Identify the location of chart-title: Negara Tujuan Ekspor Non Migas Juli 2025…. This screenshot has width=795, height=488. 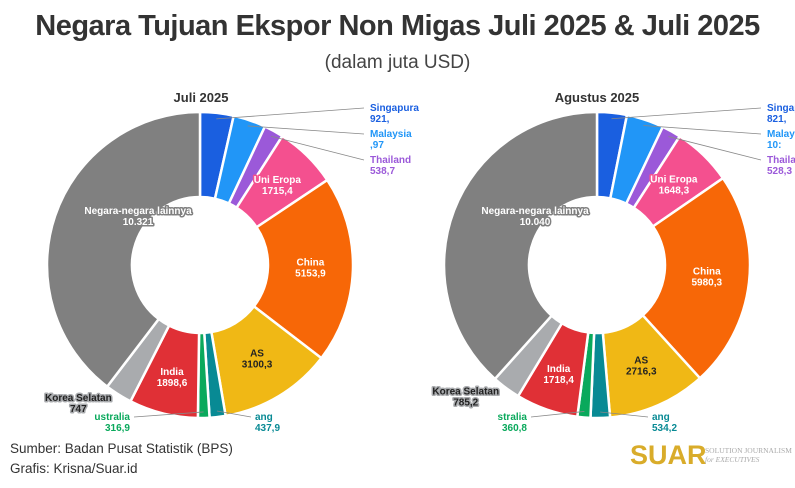
(397, 26).